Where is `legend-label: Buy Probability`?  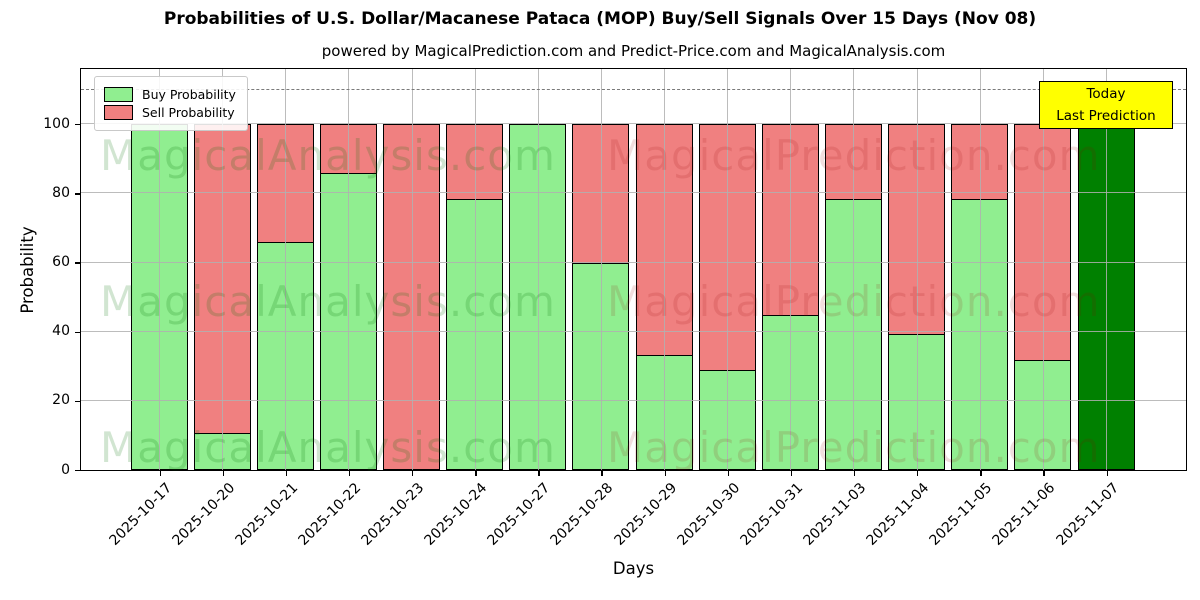 legend-label: Buy Probability is located at coordinates (189, 94).